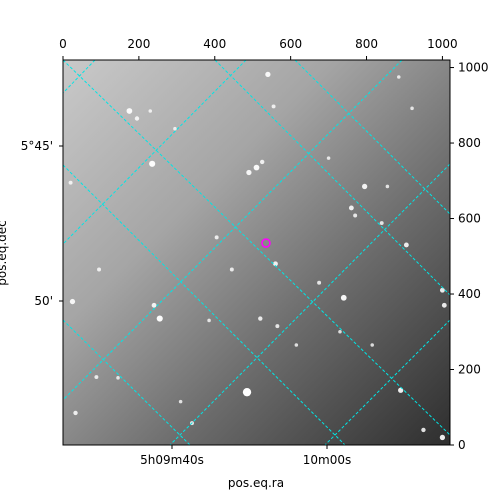 The height and width of the screenshot is (500, 500). What do you see at coordinates (138, 44) in the screenshot?
I see `top-tick-label: 200` at bounding box center [138, 44].